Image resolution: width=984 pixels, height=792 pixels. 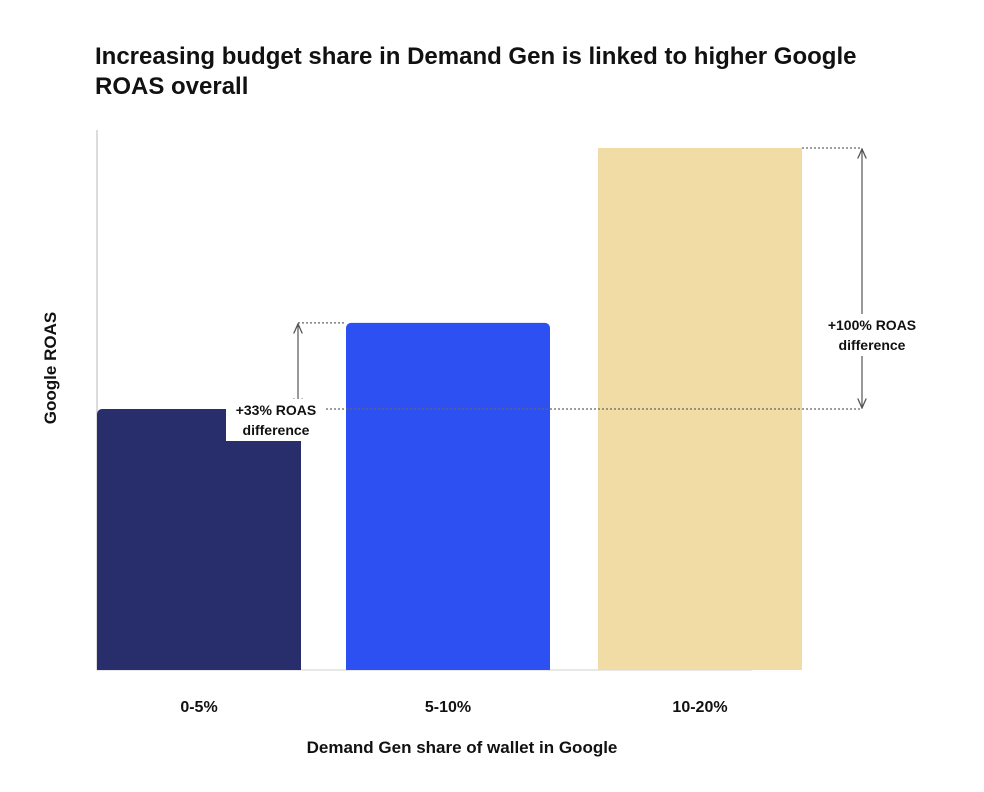 I want to click on bar-0-5%, so click(x=199, y=539).